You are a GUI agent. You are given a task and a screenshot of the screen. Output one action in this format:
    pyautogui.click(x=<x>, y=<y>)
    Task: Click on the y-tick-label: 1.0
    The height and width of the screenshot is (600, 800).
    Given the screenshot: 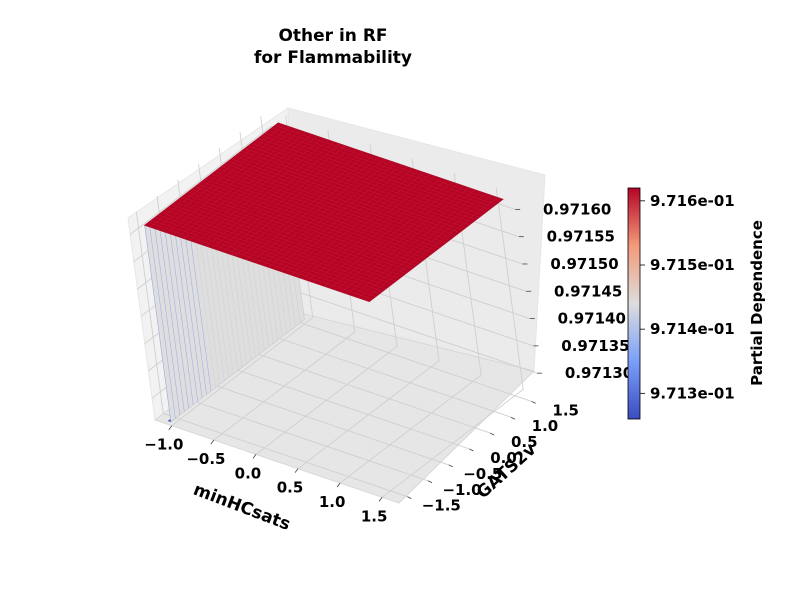 What is the action you would take?
    pyautogui.click(x=545, y=426)
    